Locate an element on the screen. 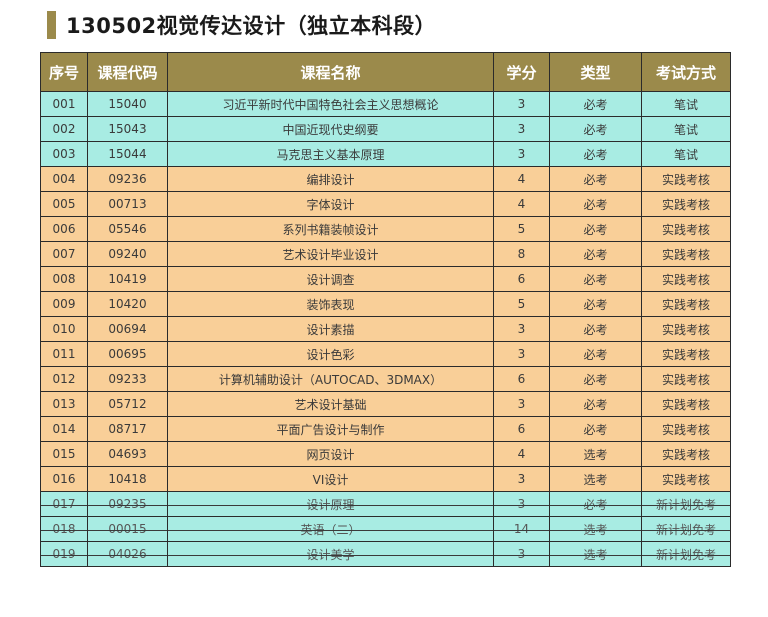 The image size is (768, 617). course-code-cell: 09236 is located at coordinates (127, 179).